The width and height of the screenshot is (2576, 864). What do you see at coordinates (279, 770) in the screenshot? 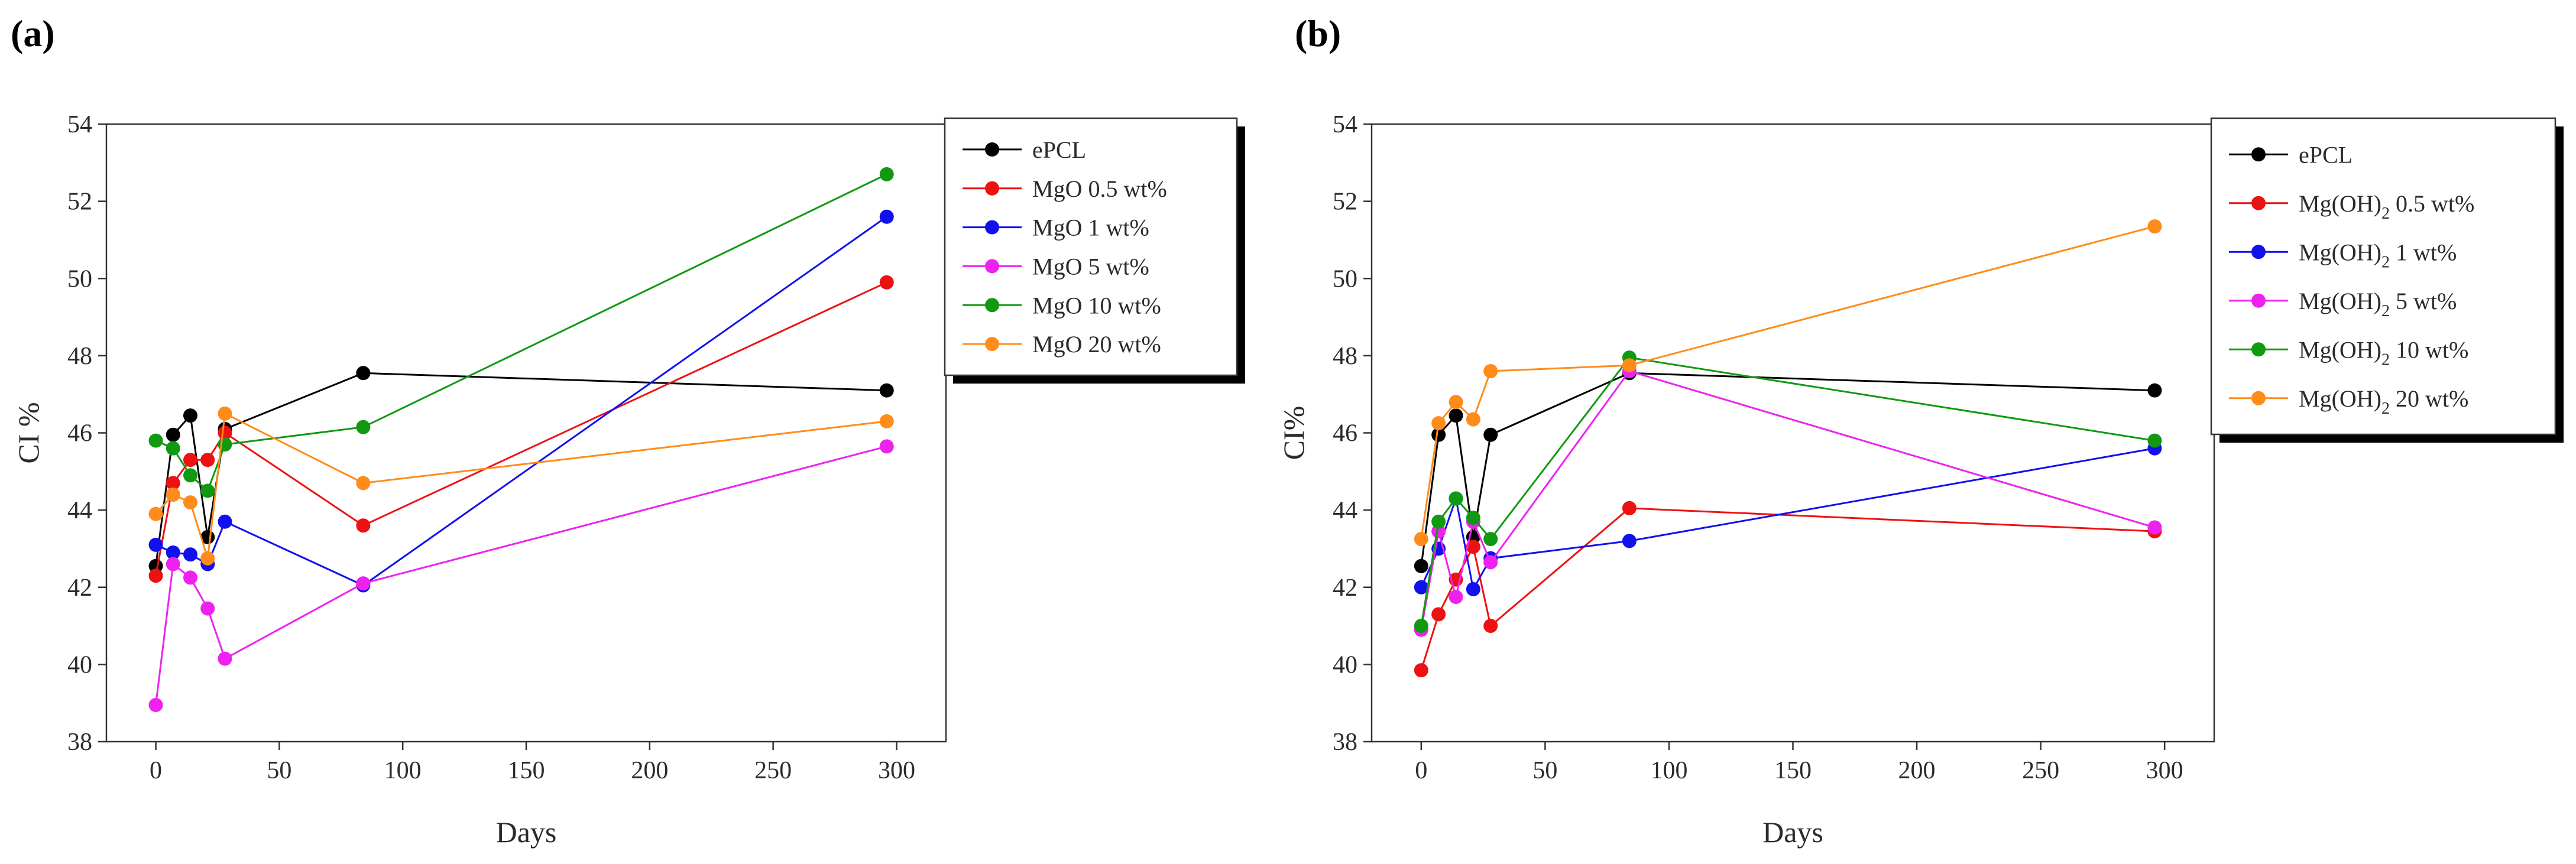
I see `x-tick-label: 50` at bounding box center [279, 770].